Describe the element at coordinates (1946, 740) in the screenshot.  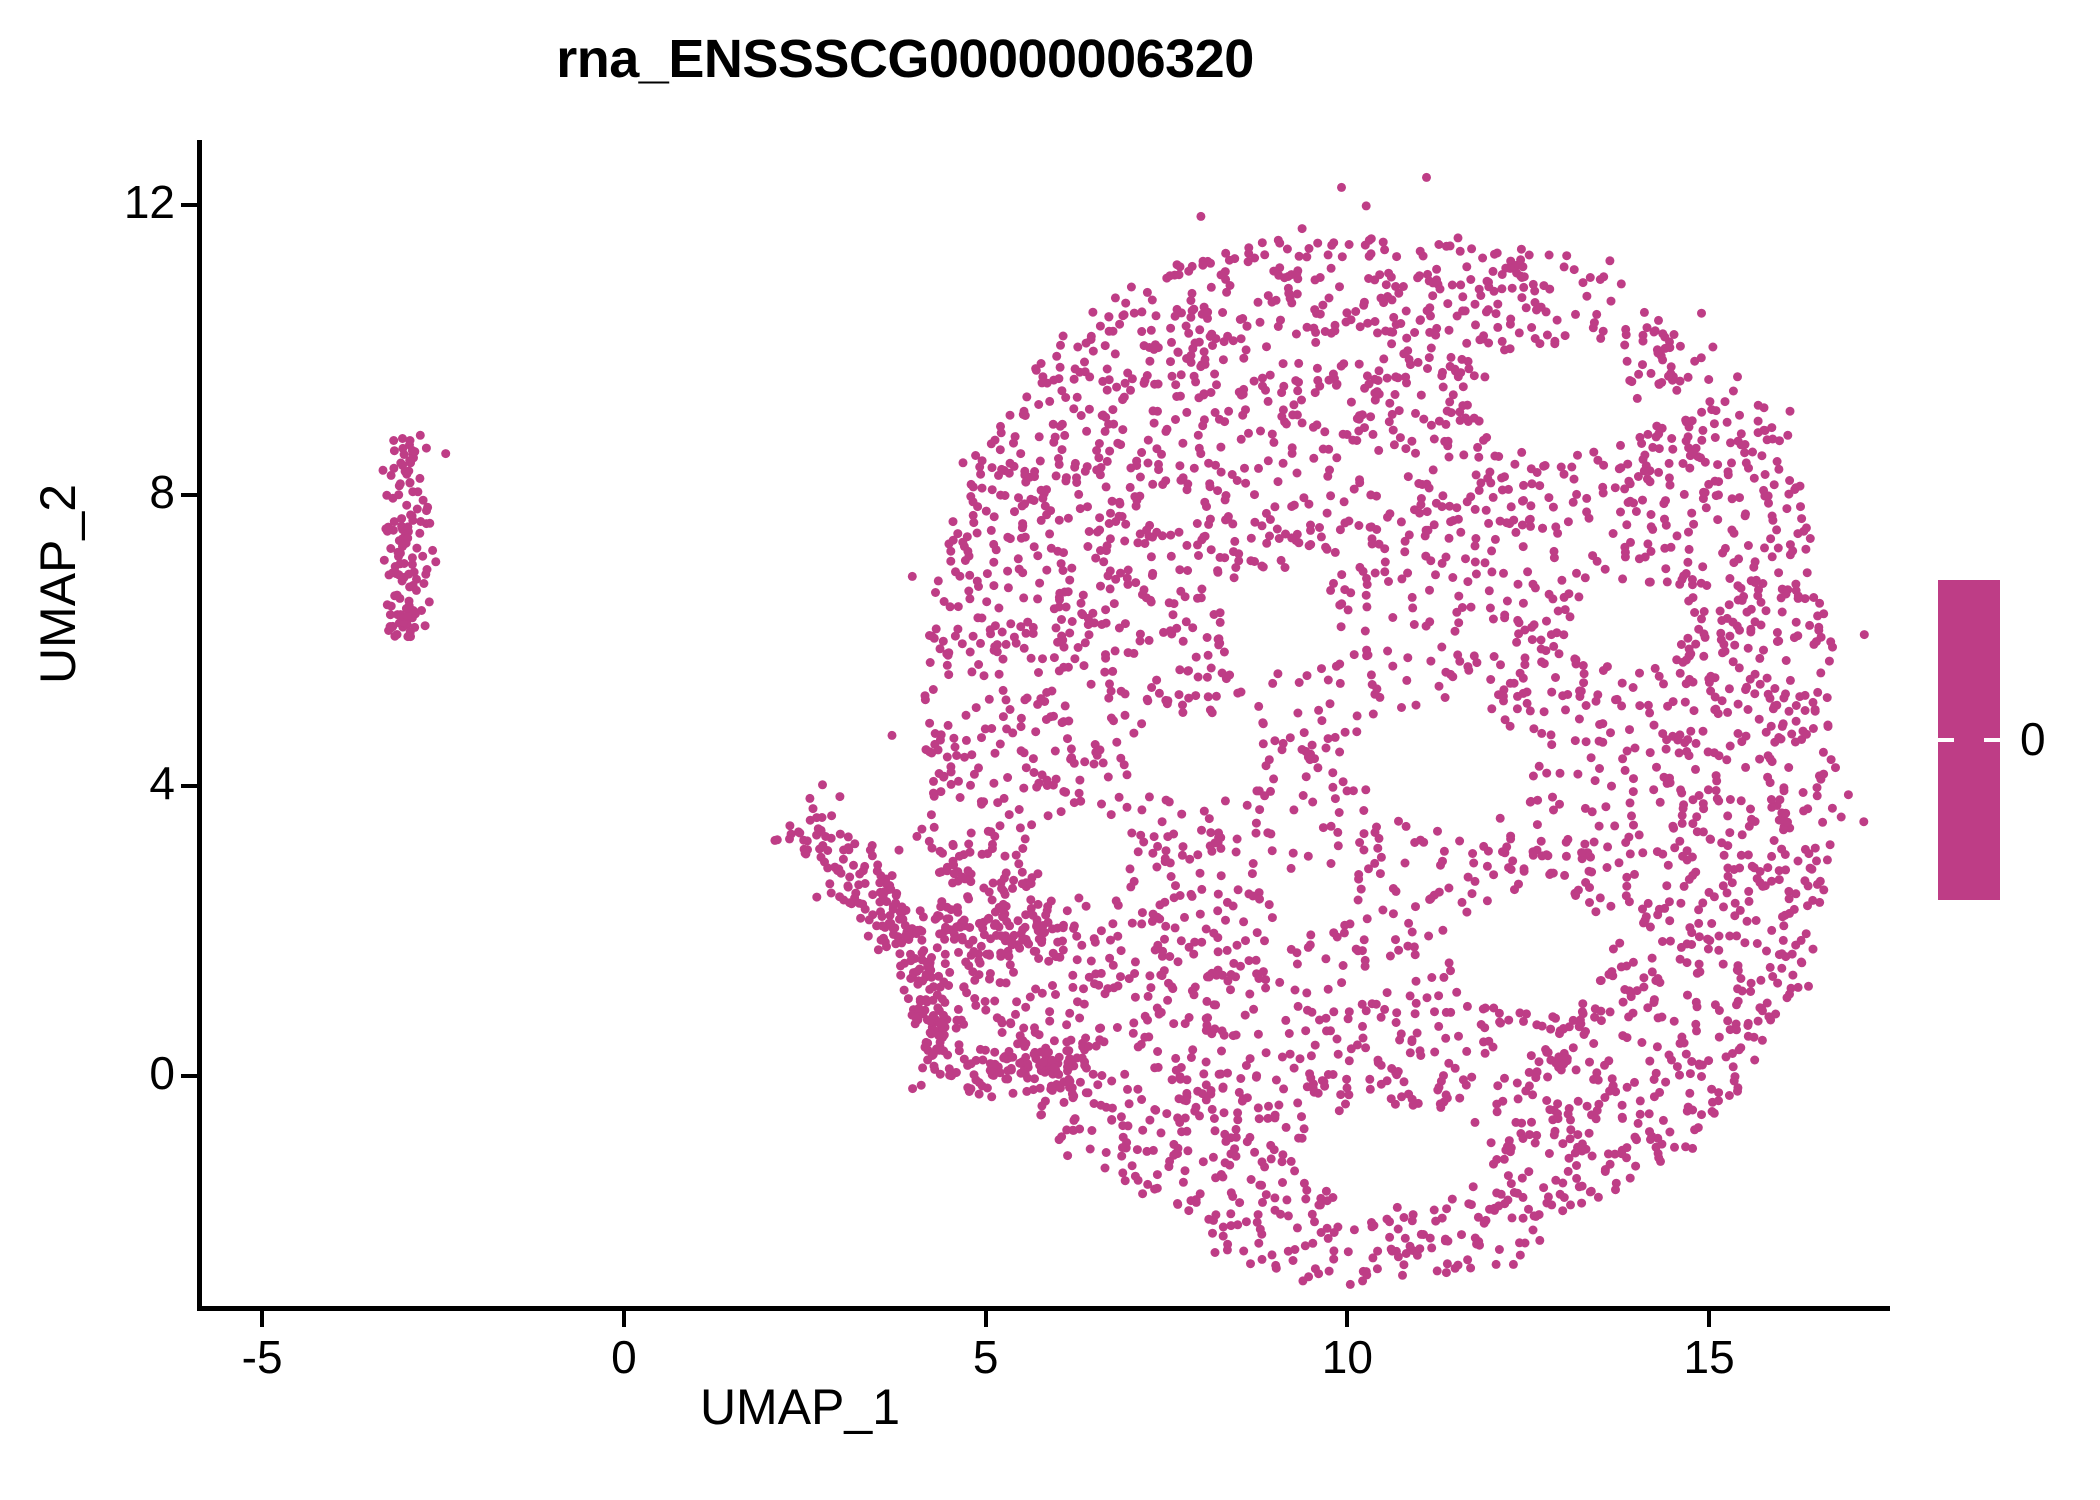
I see `colorbar-tick-left` at that location.